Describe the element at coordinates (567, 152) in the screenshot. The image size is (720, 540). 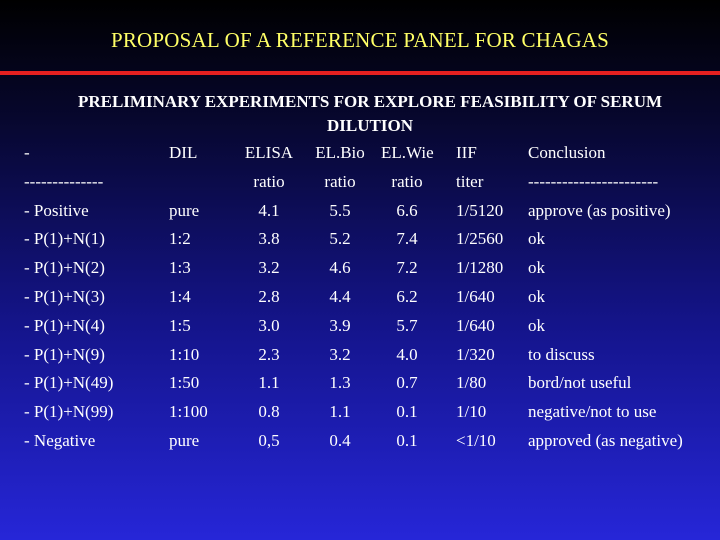
I see `header-conclusion: Conclusion` at that location.